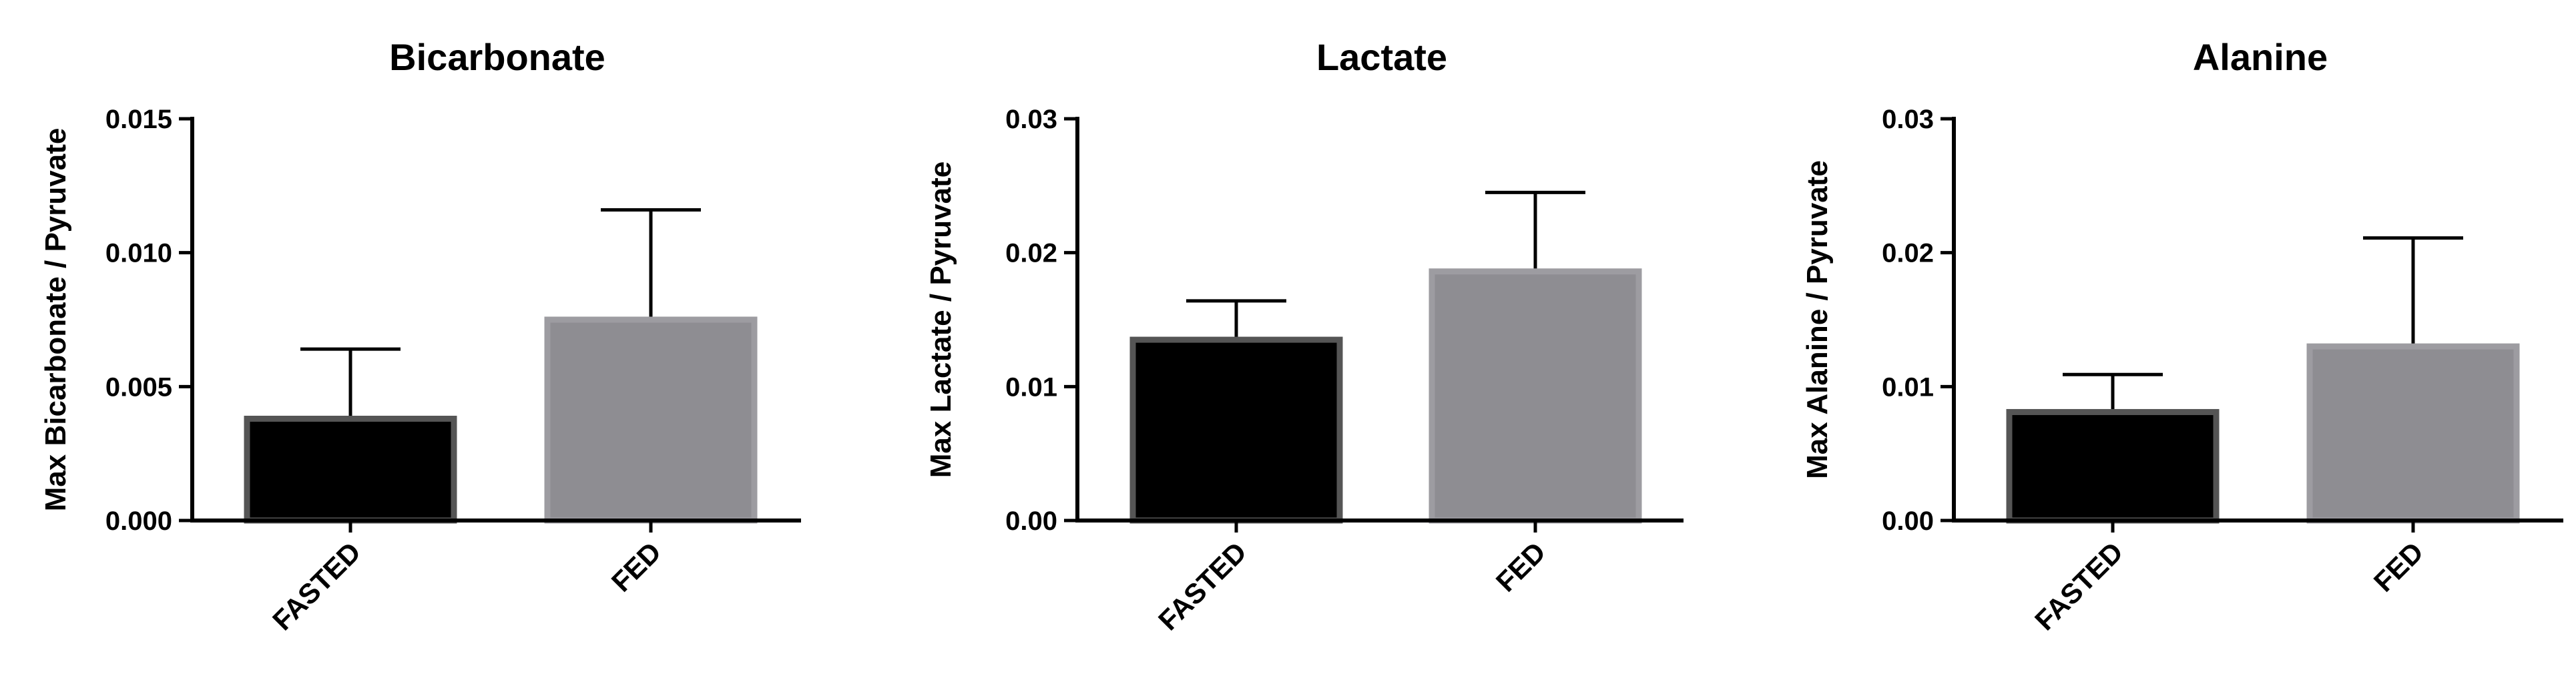 The height and width of the screenshot is (682, 2576). Describe the element at coordinates (941, 319) in the screenshot. I see `y-axis-label: Max Lactate / Pyruvate` at that location.